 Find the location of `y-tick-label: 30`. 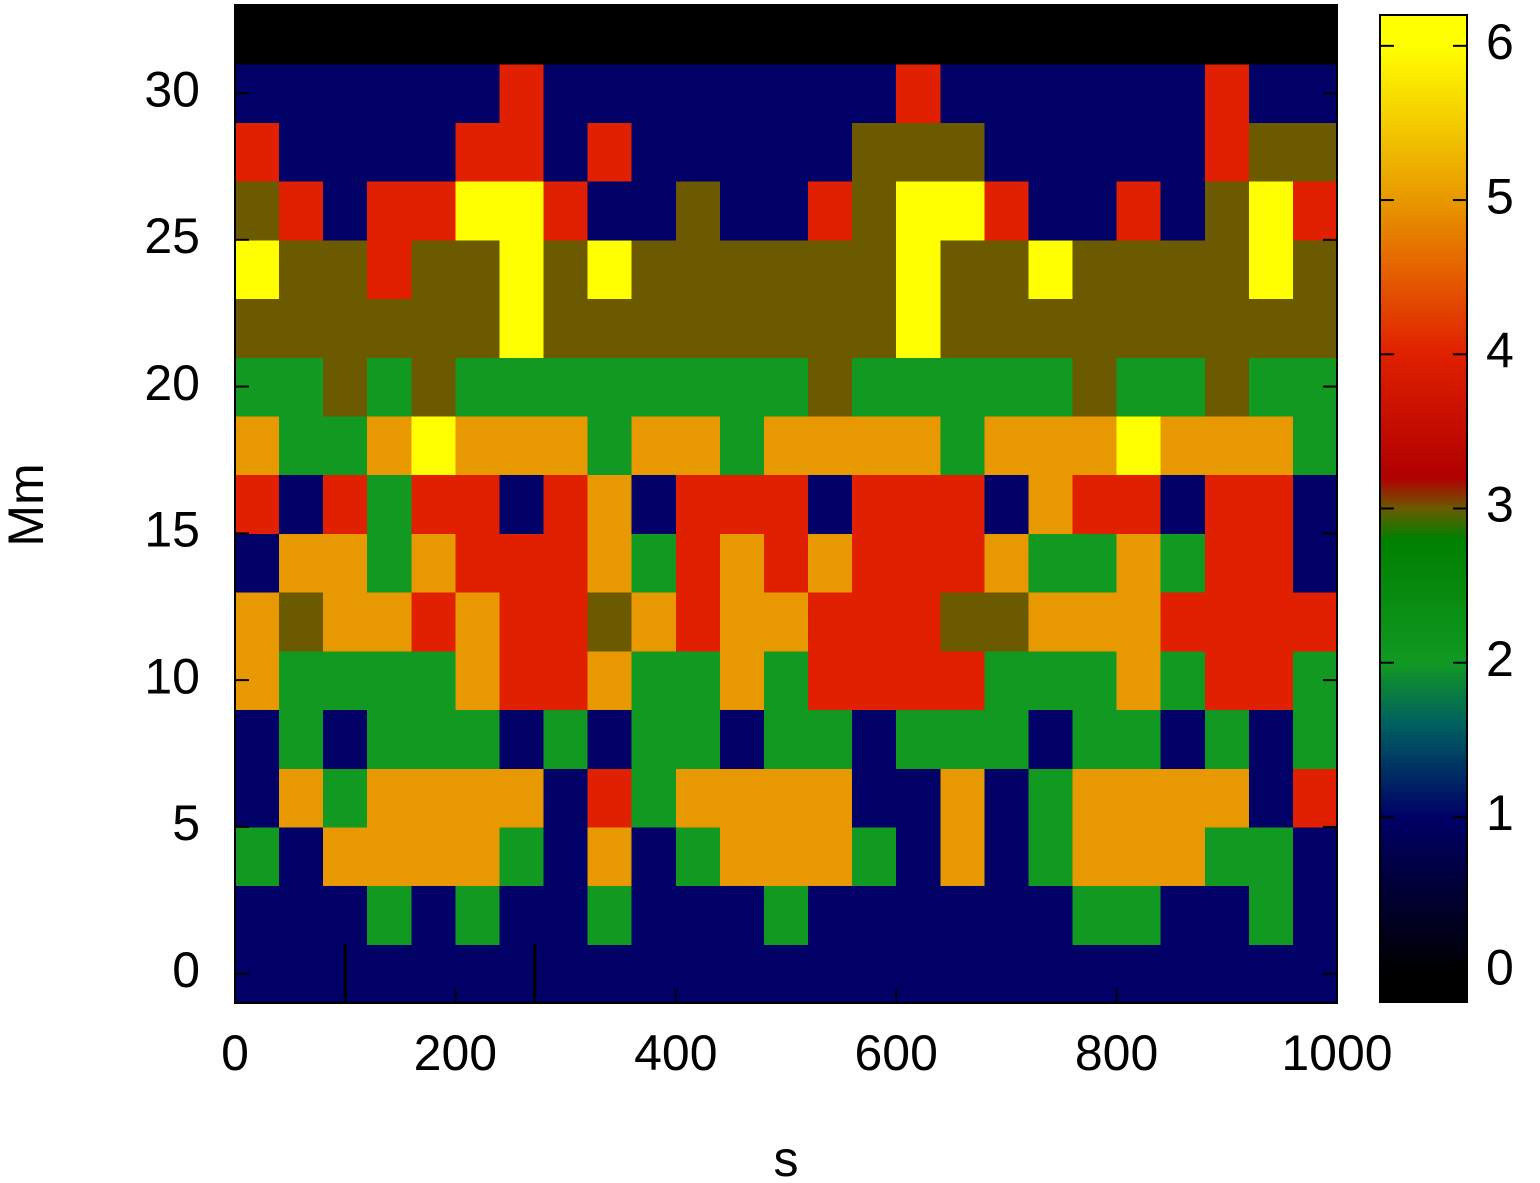

y-tick-label: 30 is located at coordinates (172, 89).